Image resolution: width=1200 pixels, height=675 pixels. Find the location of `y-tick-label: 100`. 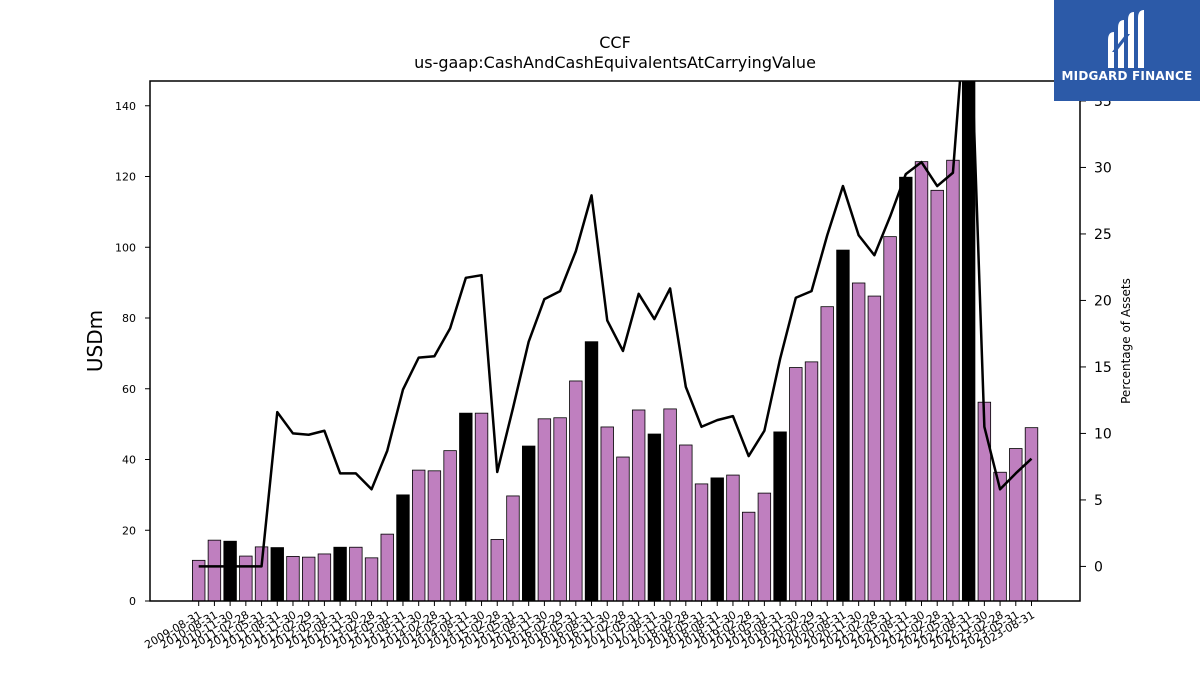

y-tick-label: 100 is located at coordinates (125, 247).